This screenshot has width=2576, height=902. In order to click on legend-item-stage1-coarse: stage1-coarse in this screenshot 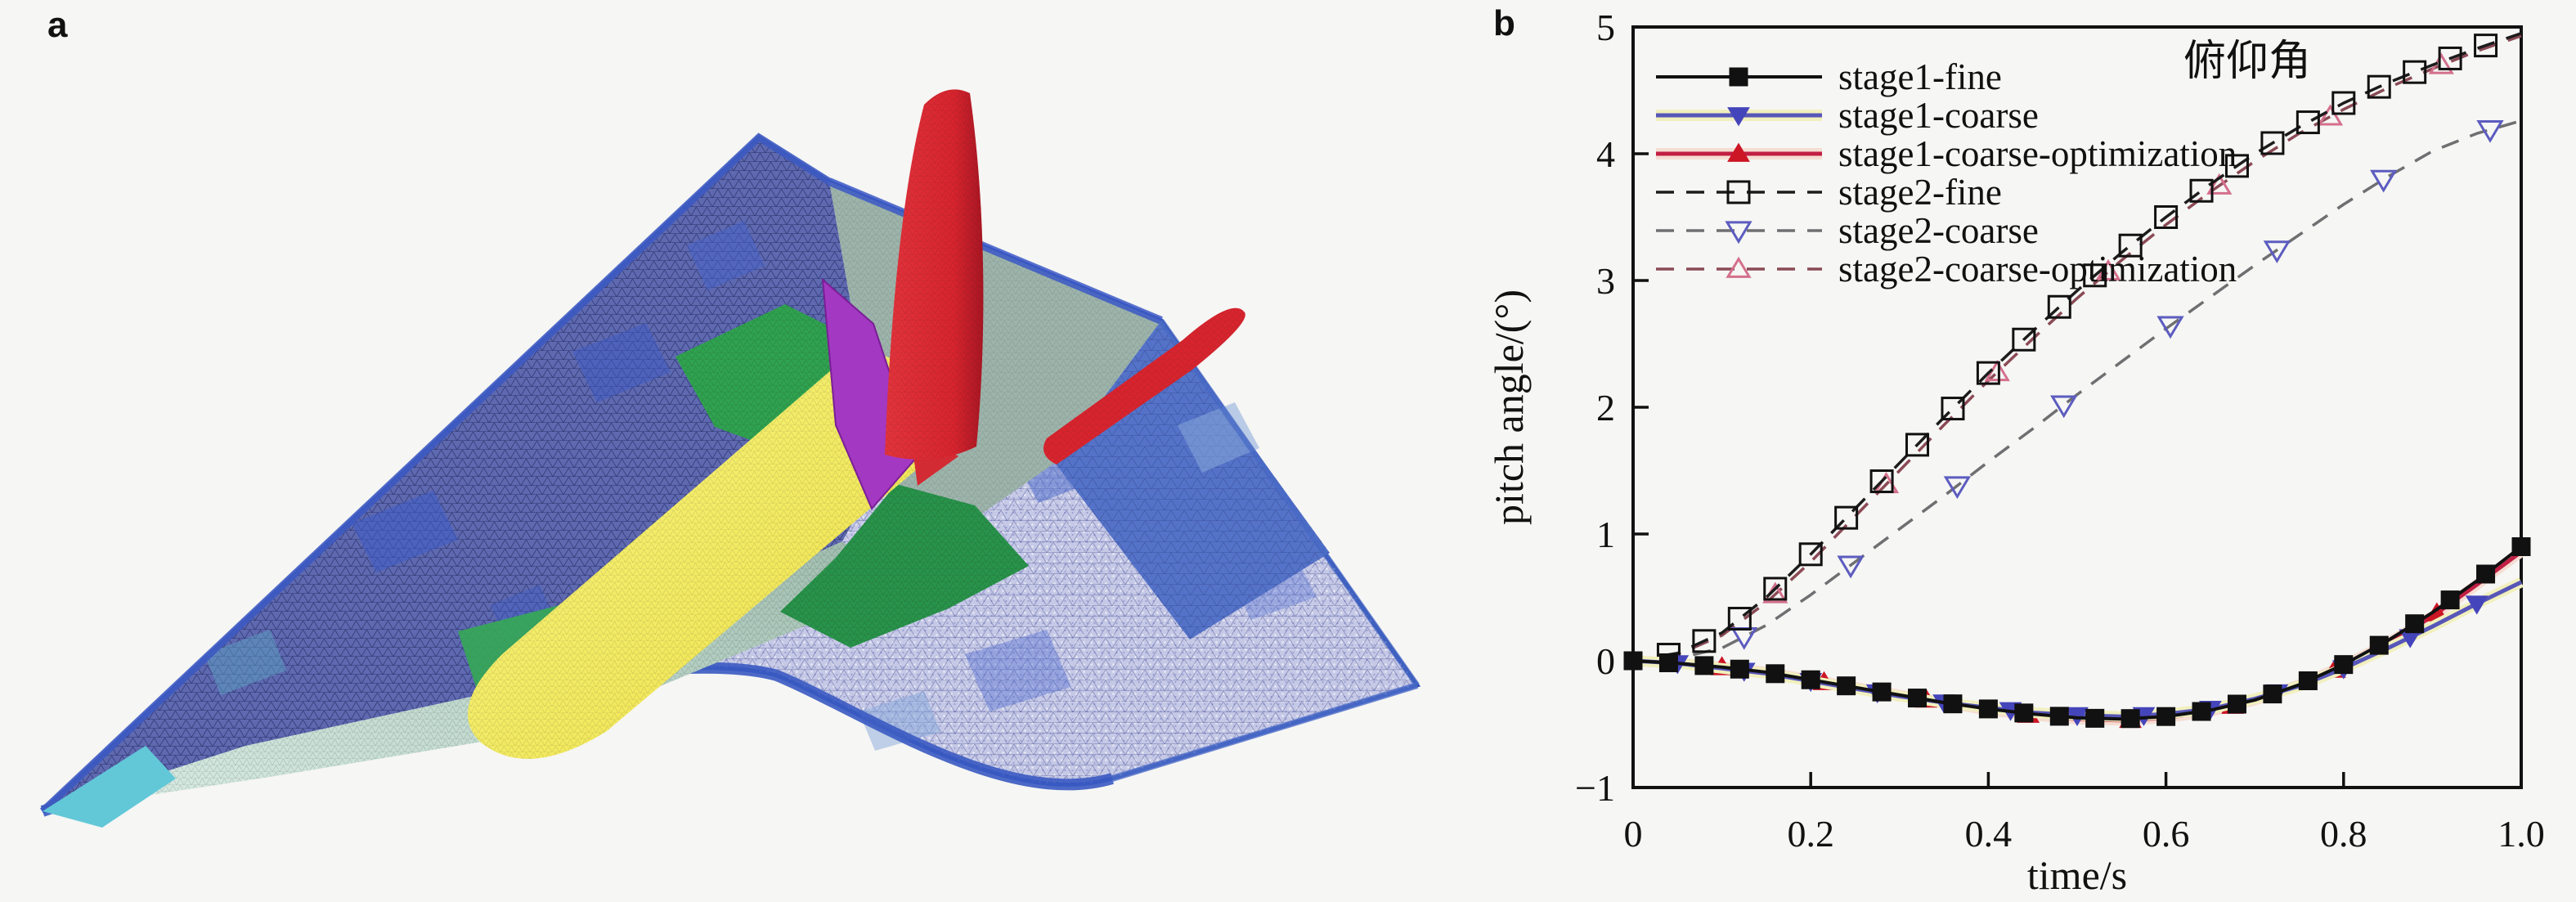, I will do `click(1848, 115)`.